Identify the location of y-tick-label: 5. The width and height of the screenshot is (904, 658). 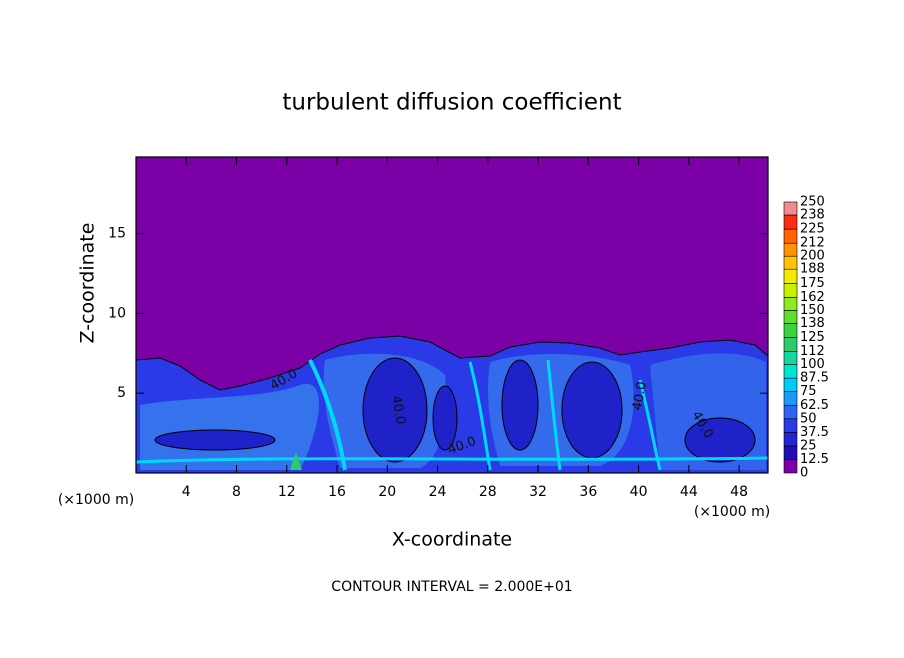
(121, 393).